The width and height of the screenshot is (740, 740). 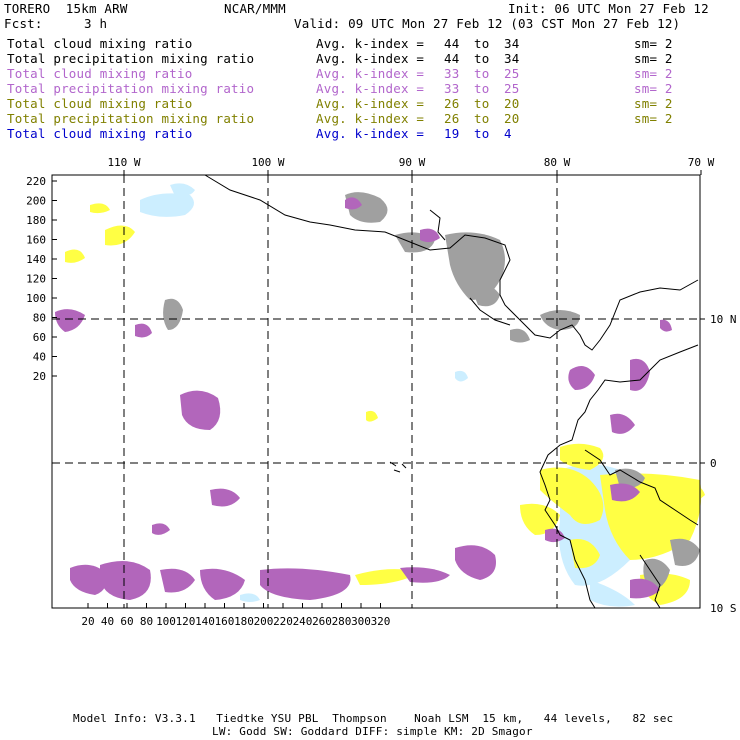 What do you see at coordinates (131, 118) in the screenshot?
I see `legend-field-5: Total precipitation mixing ratio` at bounding box center [131, 118].